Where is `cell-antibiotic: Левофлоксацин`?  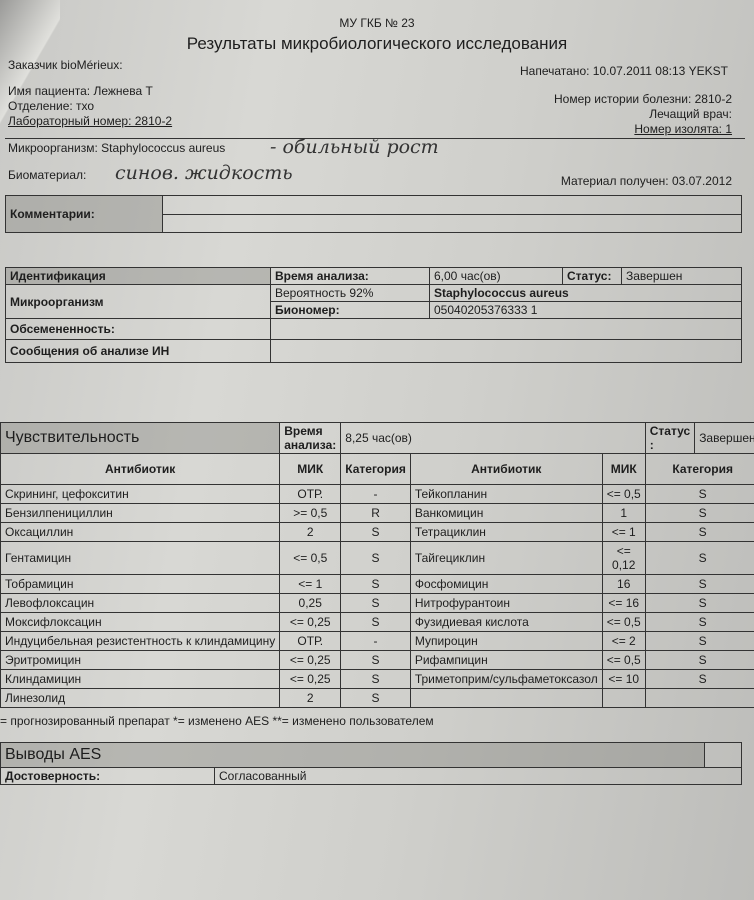 cell-antibiotic: Левофлоксацин is located at coordinates (140, 603).